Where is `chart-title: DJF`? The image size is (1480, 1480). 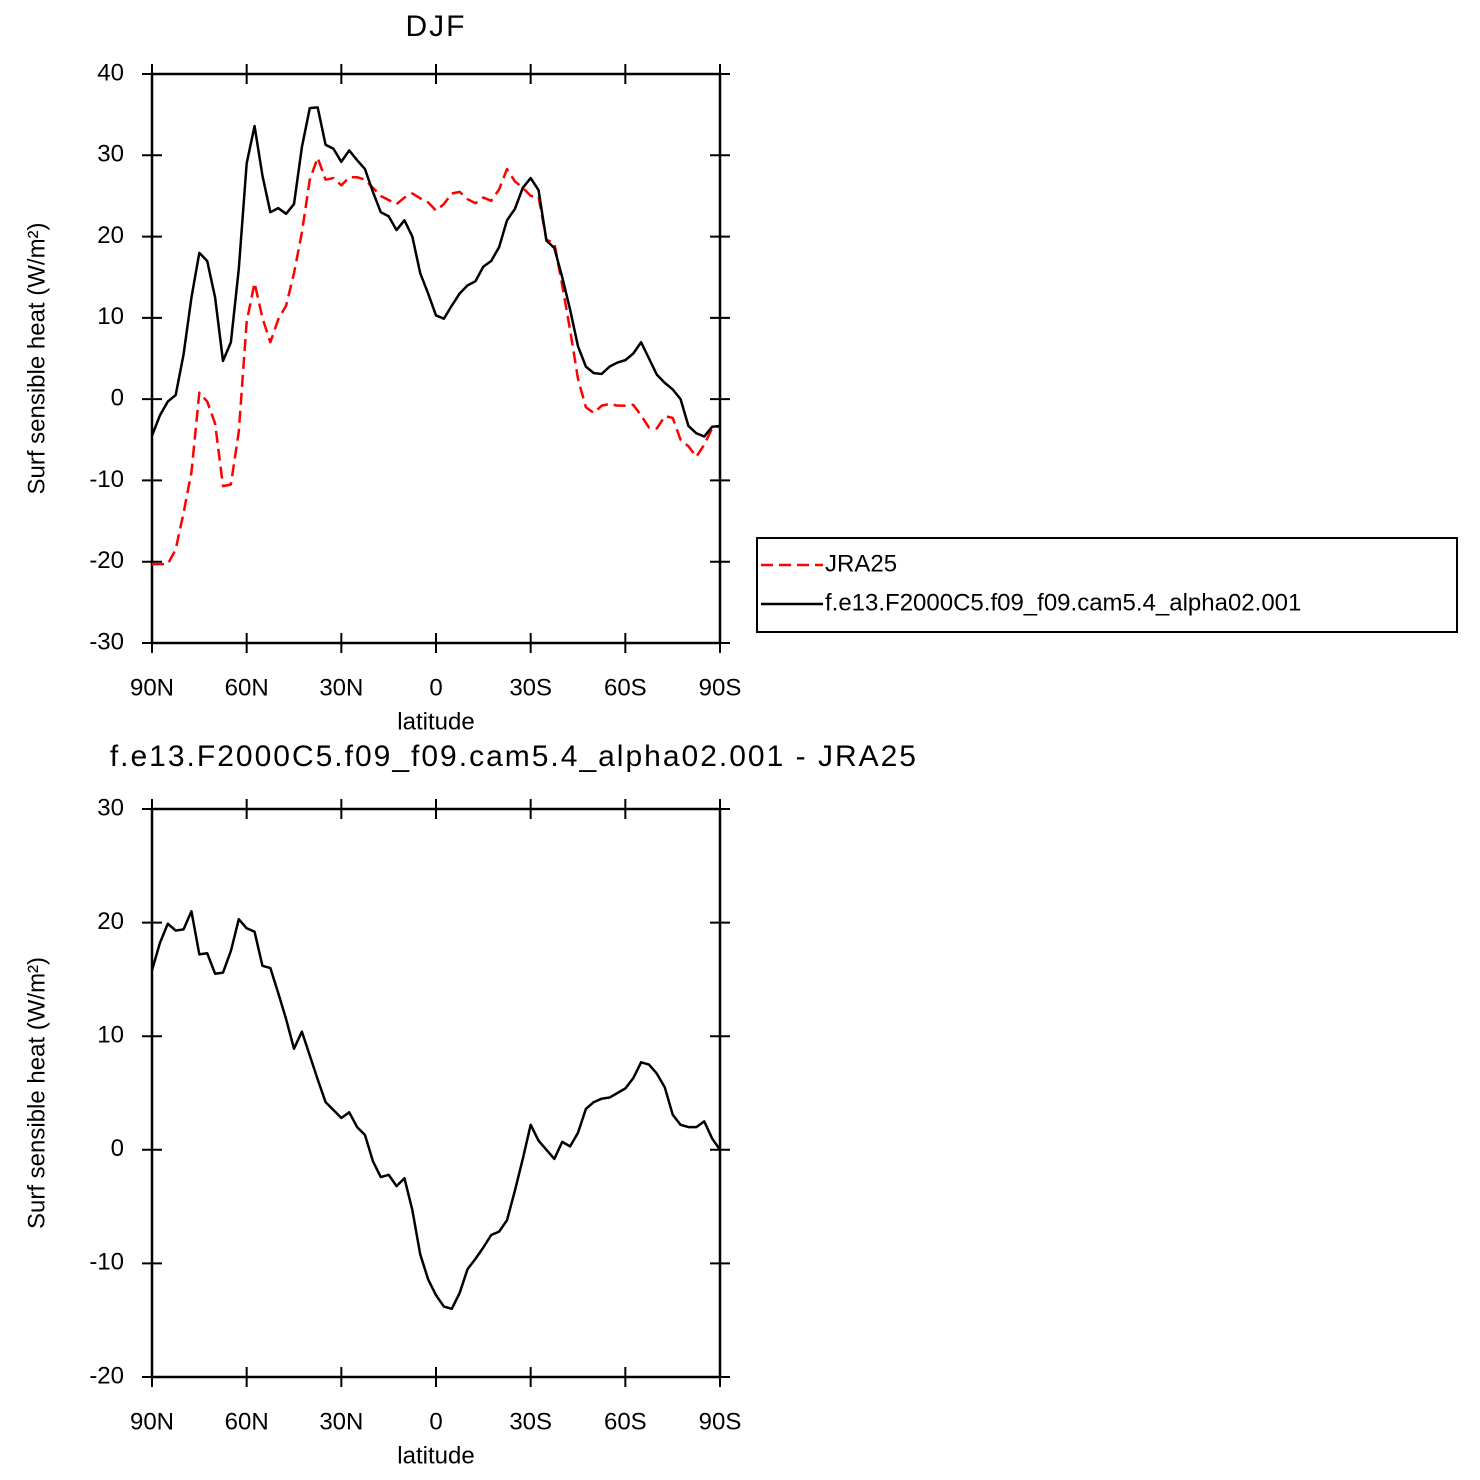 chart-title: DJF is located at coordinates (436, 26).